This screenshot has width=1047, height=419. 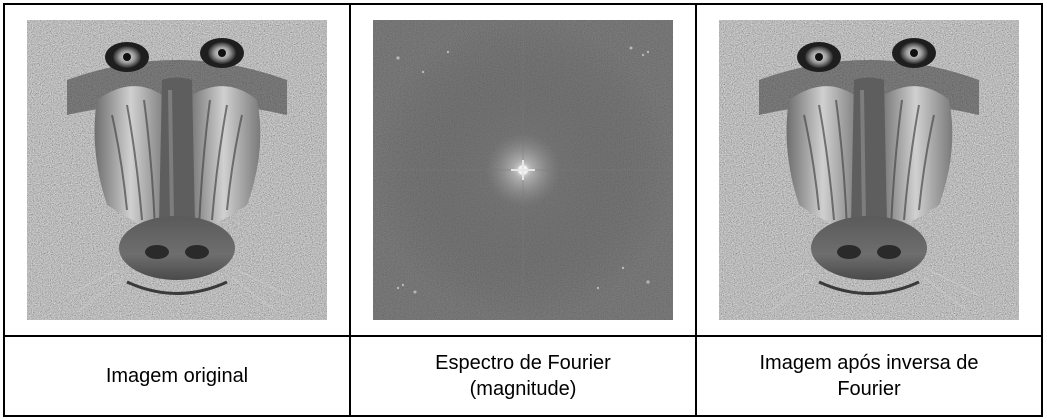 I want to click on caption-inverse: Imagem após inversa de Fourier, so click(x=869, y=376).